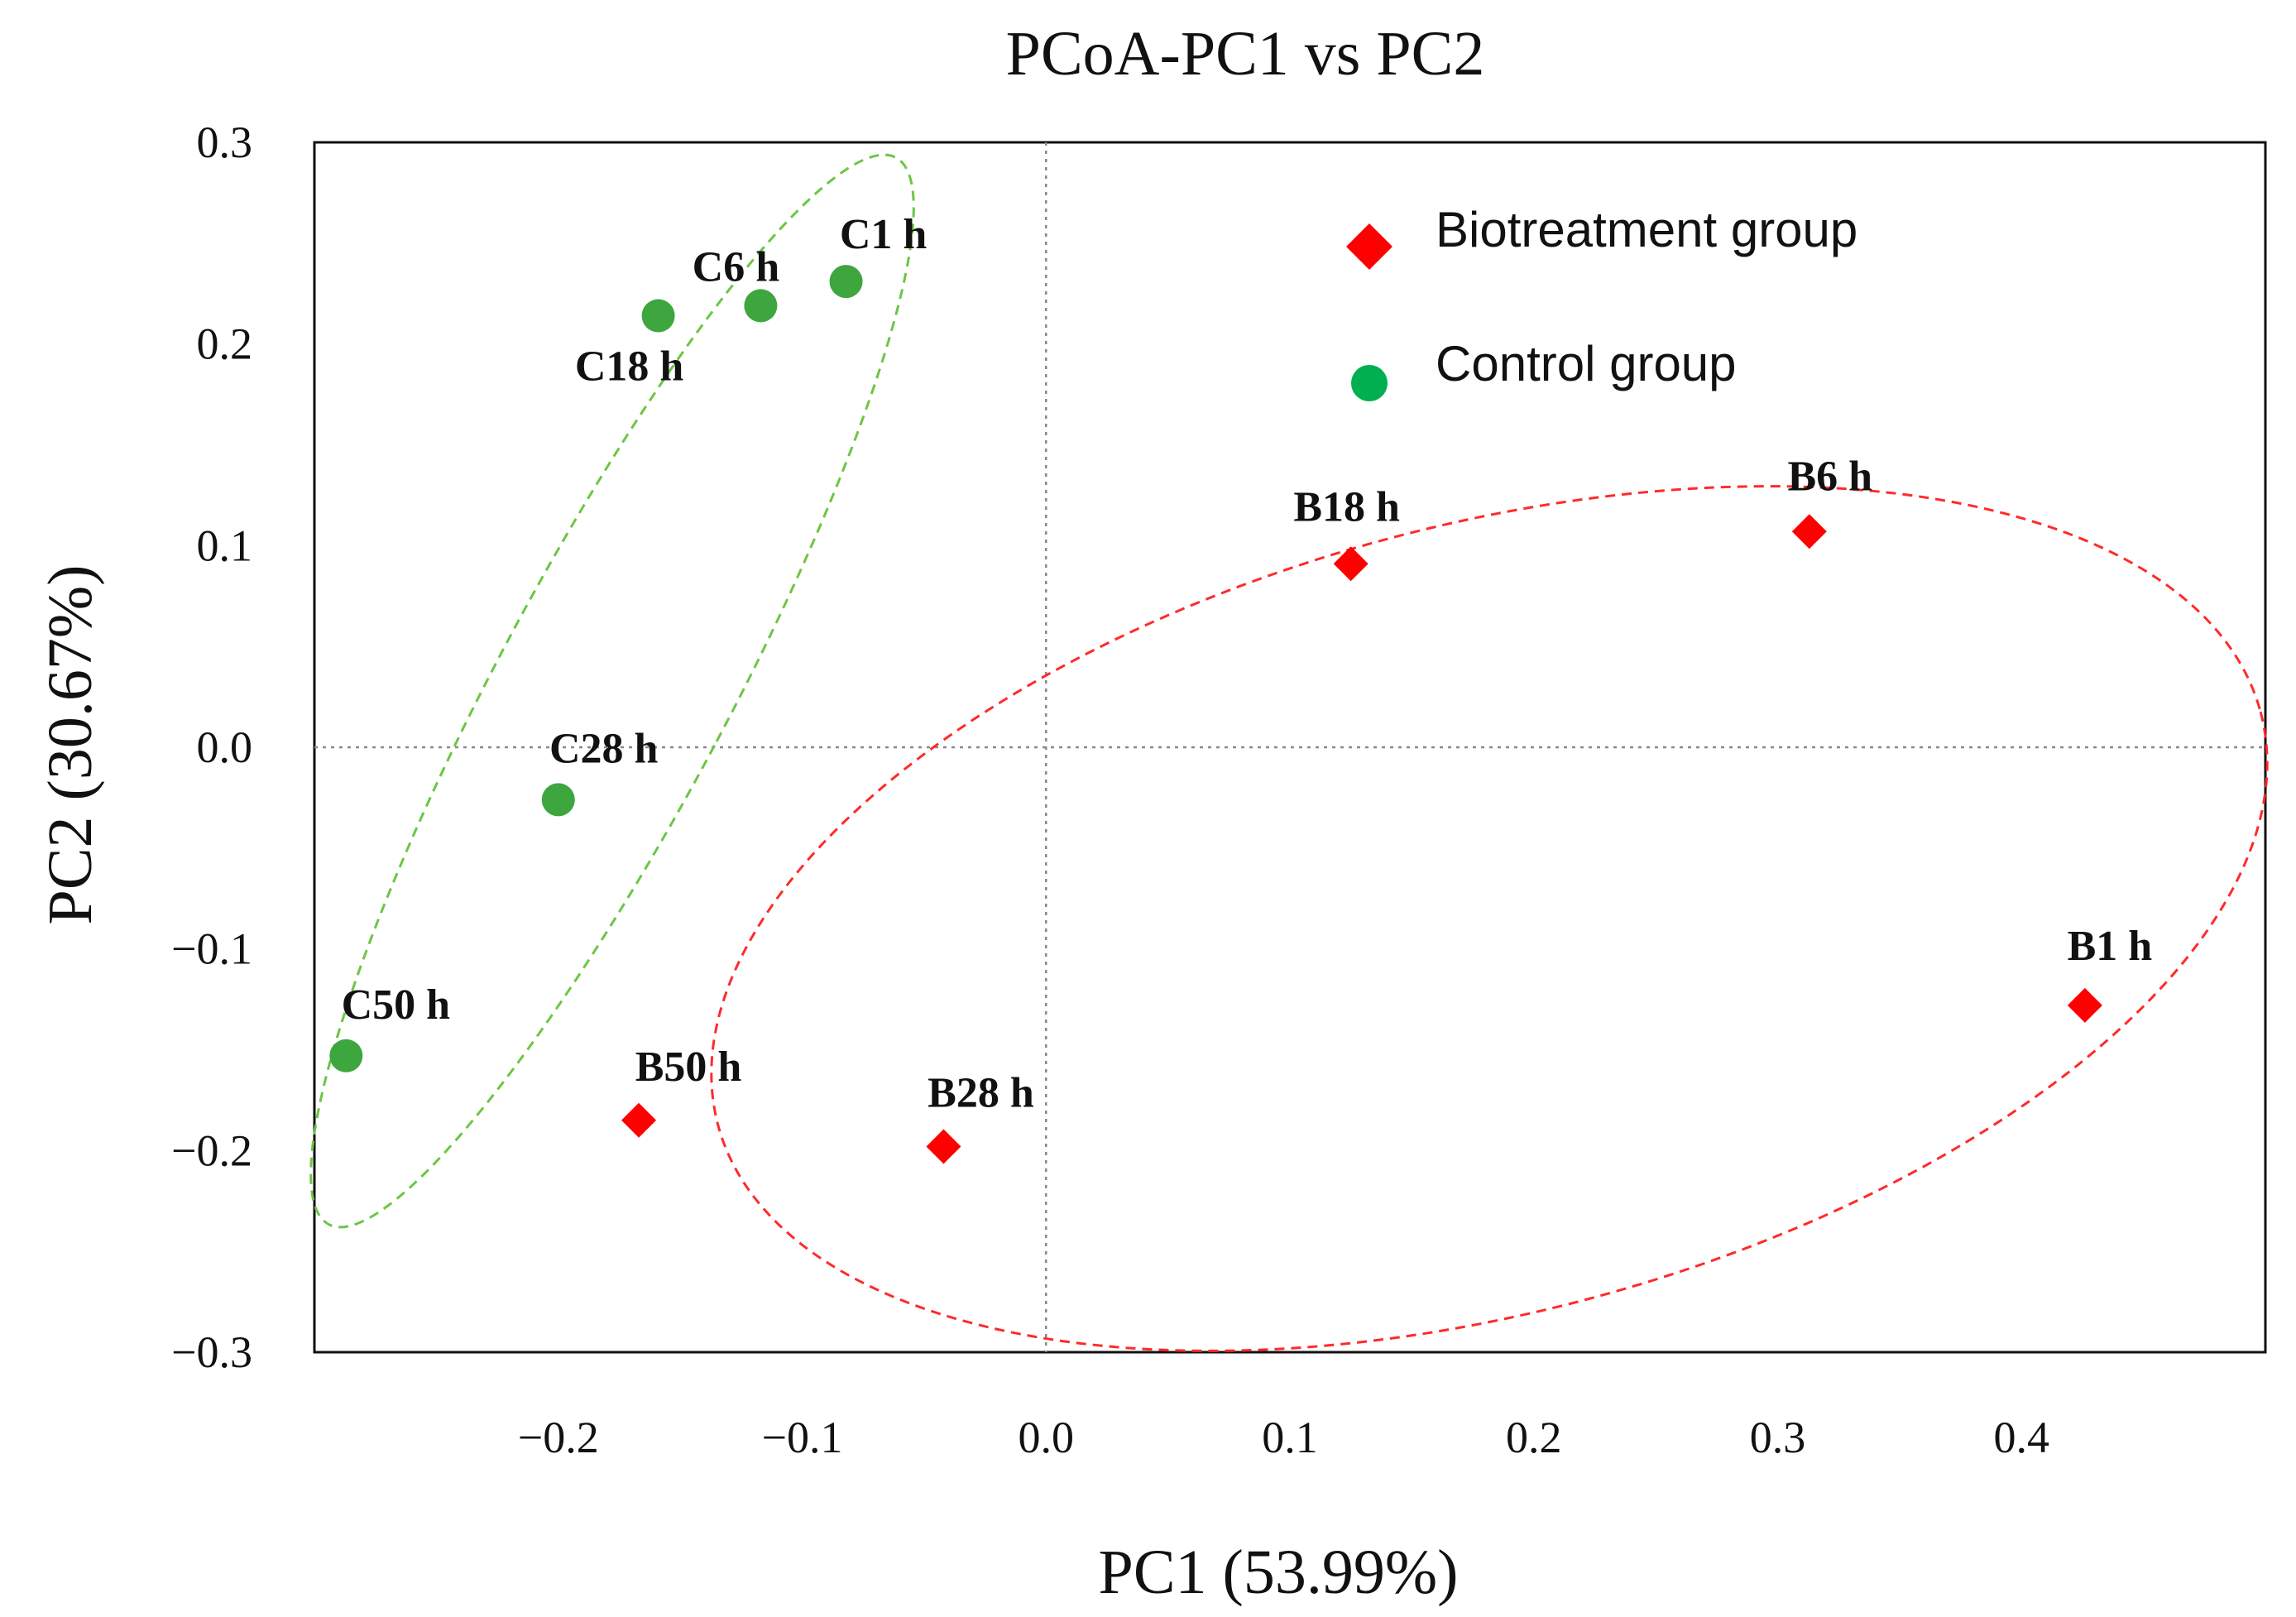  I want to click on x-tick-label: 0.2, so click(1534, 1437).